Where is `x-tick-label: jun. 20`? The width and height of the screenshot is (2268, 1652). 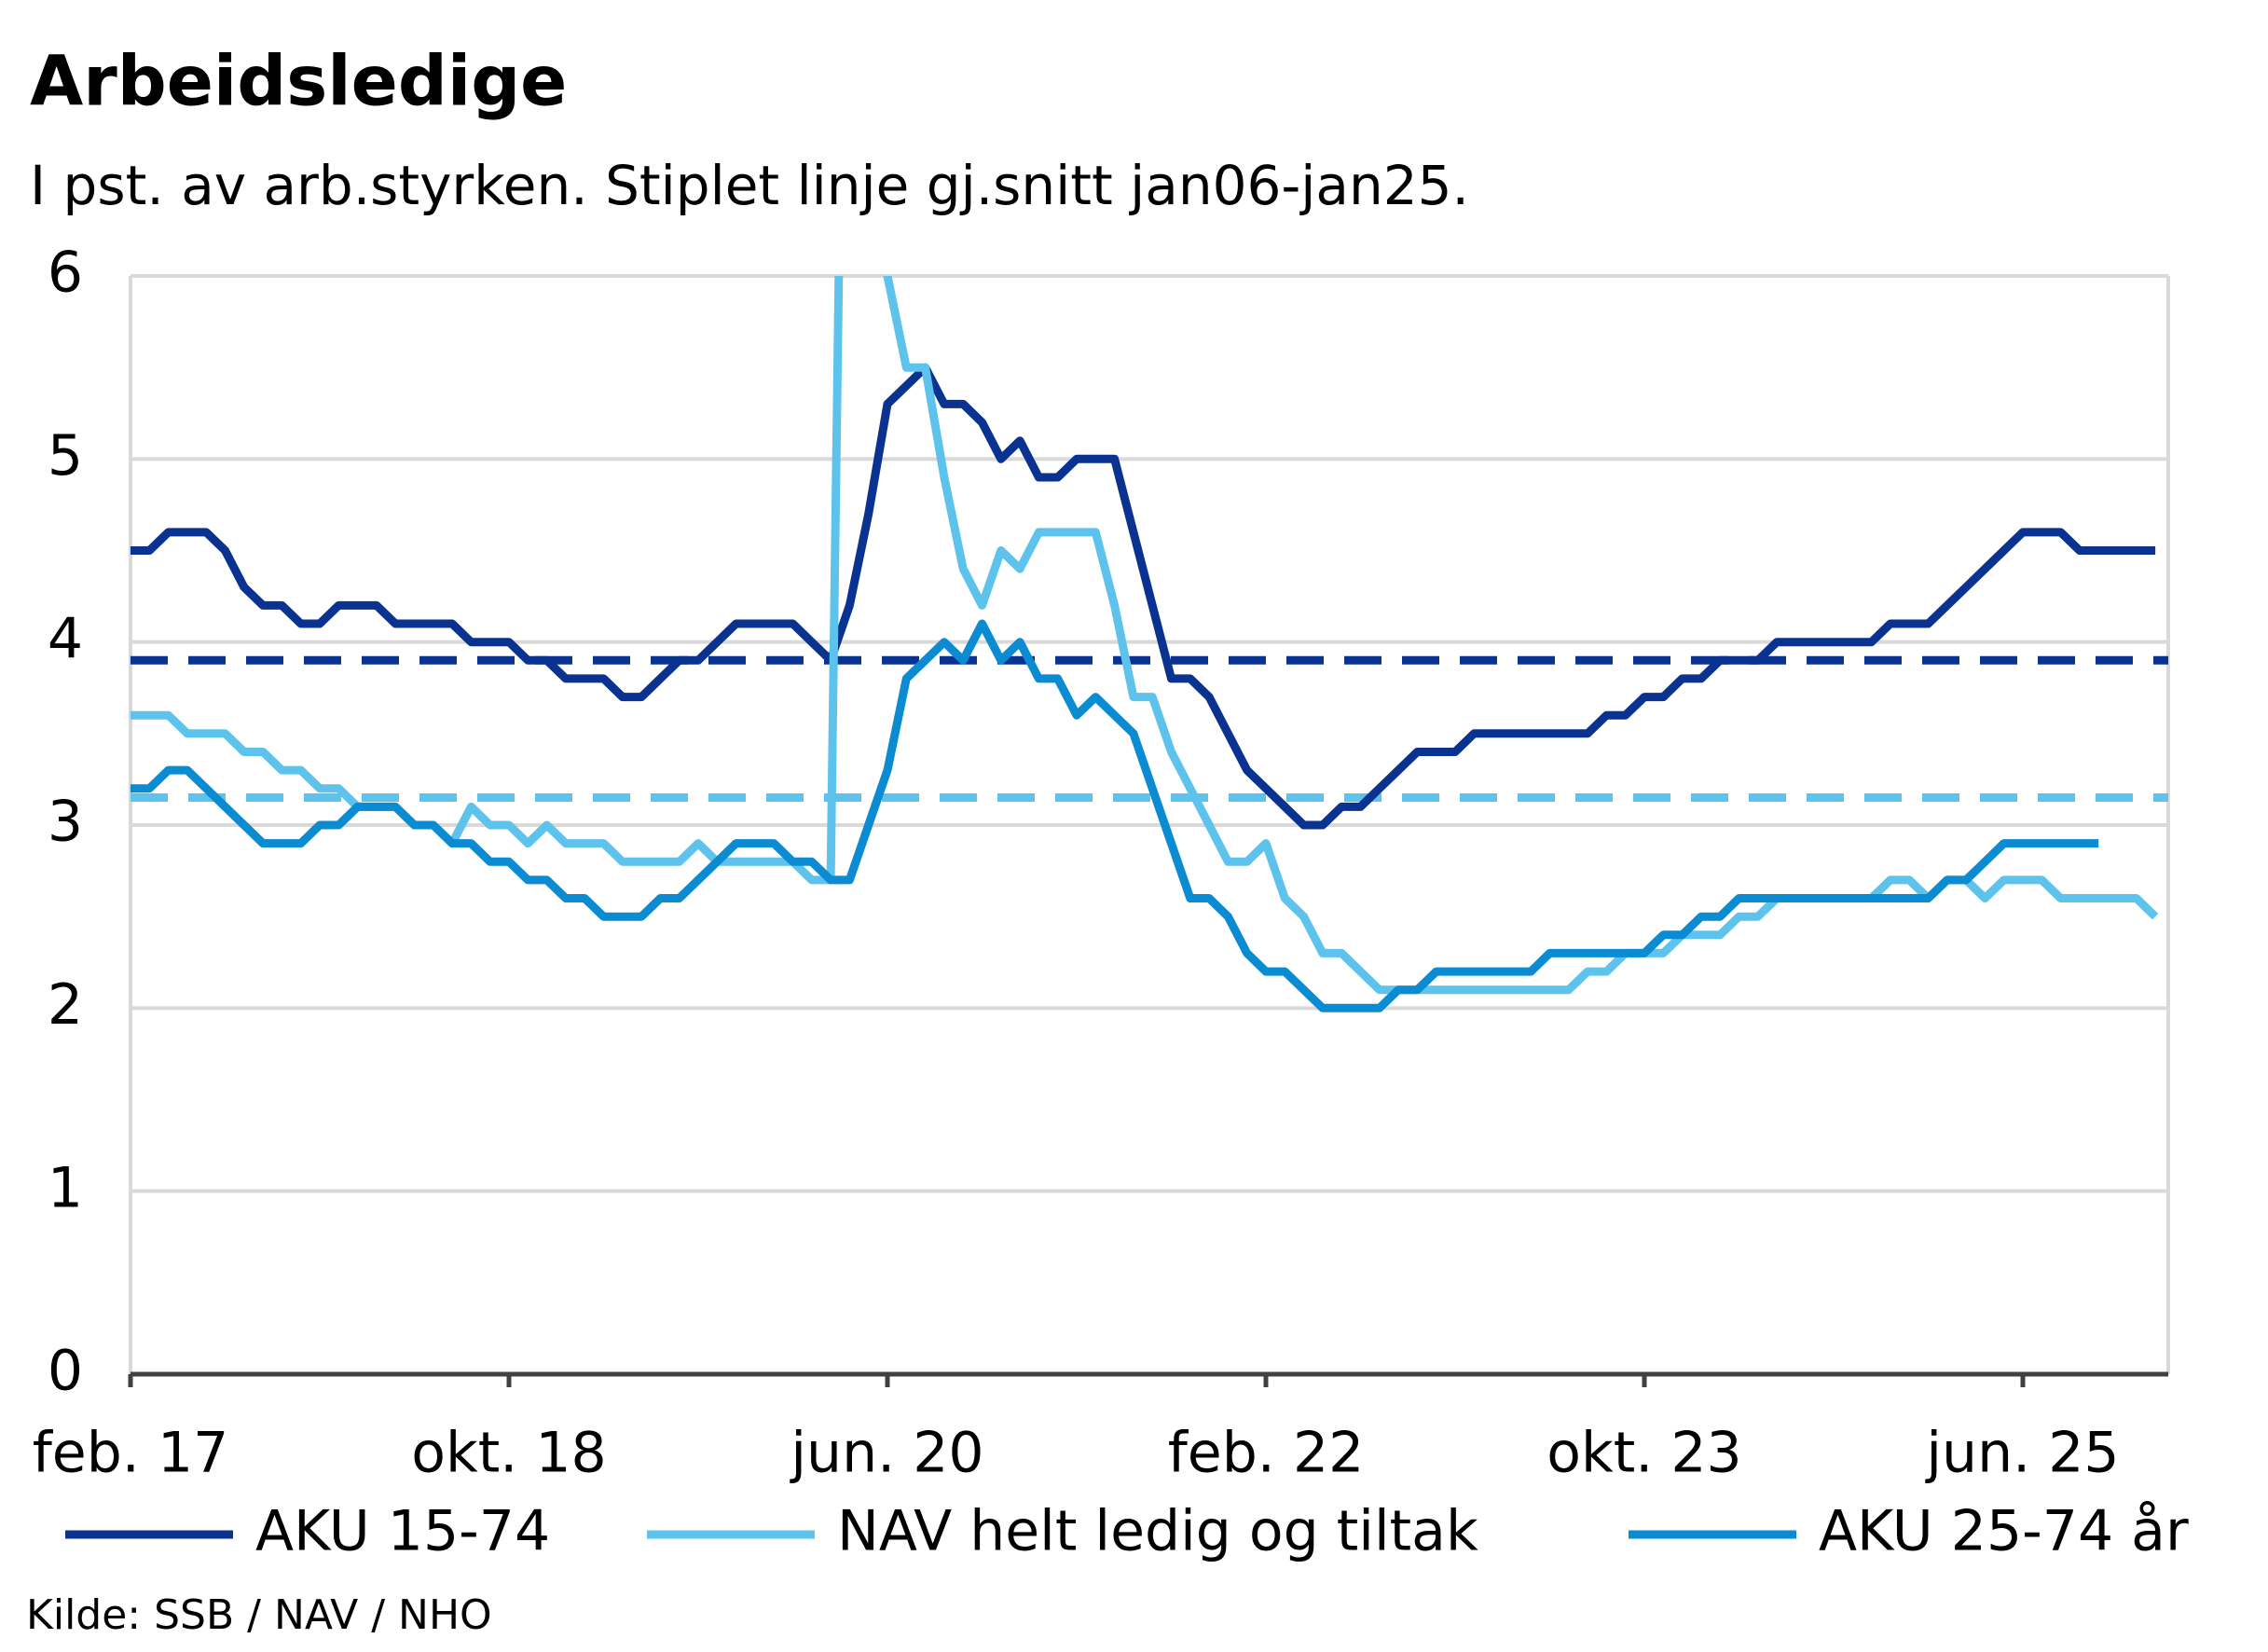
x-tick-label: jun. 20 is located at coordinates (886, 1453).